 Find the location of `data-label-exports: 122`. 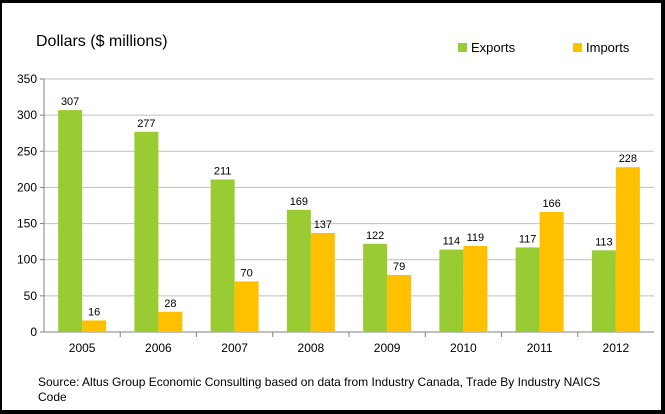

data-label-exports: 122 is located at coordinates (375, 236).